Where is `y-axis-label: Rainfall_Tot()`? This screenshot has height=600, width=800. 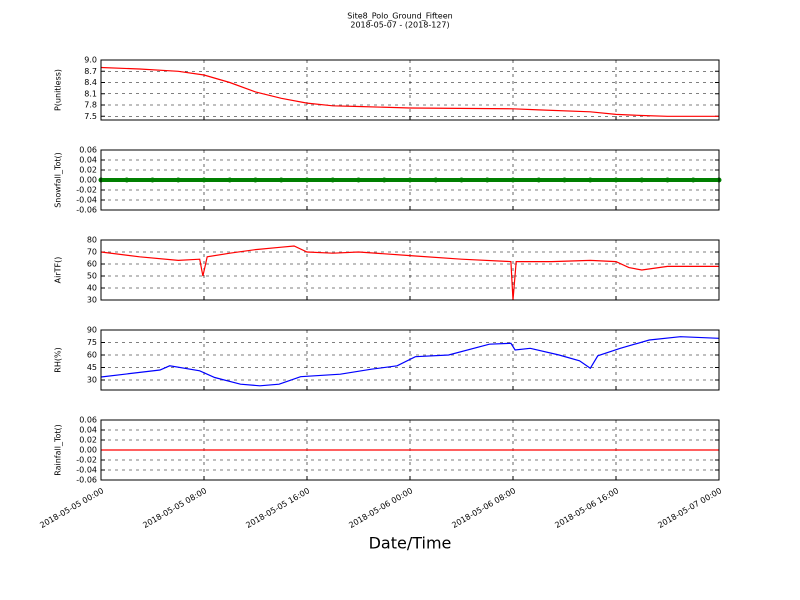
y-axis-label: Rainfall_Tot() is located at coordinates (58, 450).